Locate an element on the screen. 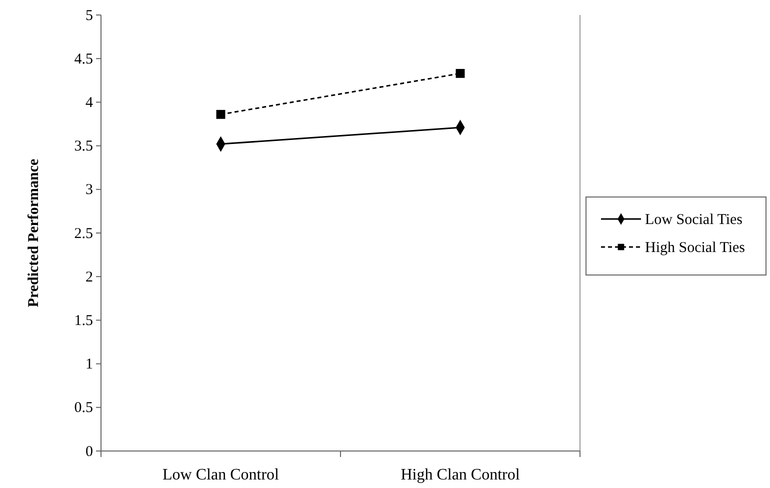 The height and width of the screenshot is (488, 770). y-tick-label: 0 is located at coordinates (89, 452).